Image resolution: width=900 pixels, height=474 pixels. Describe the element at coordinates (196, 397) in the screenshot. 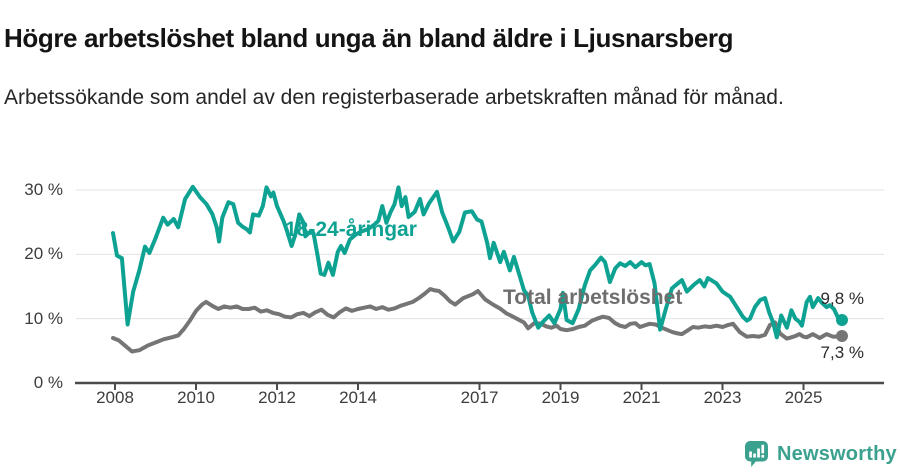

I see `x-tick-label: 2010` at that location.